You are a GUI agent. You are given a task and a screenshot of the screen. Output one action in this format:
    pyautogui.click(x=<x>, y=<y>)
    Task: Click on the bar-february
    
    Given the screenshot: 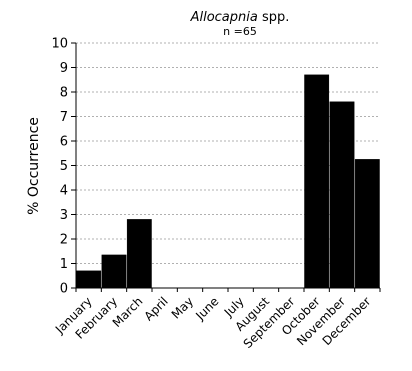 What is the action you would take?
    pyautogui.click(x=114, y=271)
    